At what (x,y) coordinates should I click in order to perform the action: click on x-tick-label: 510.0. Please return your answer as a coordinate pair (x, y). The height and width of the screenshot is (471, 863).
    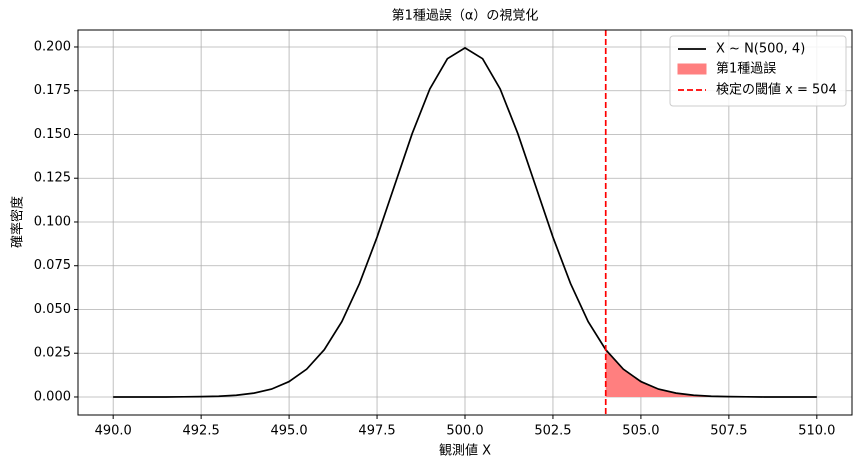
    Looking at the image, I should click on (816, 431).